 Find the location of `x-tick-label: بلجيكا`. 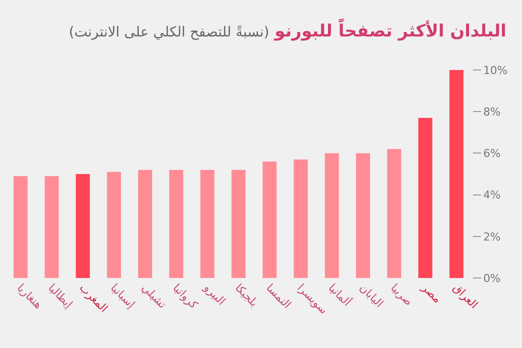

x-tick-label: بلجيكا is located at coordinates (246, 295).